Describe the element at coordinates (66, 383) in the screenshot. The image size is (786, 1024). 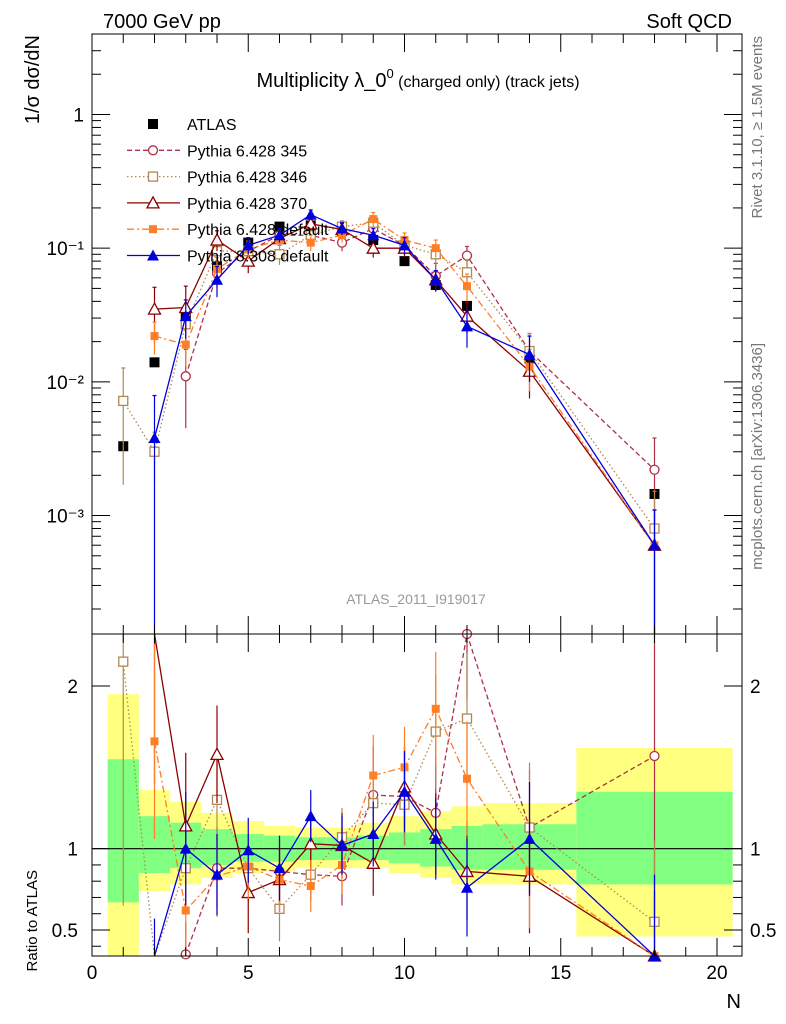
I see `main-ytick-label-1: 10⁻²` at that location.